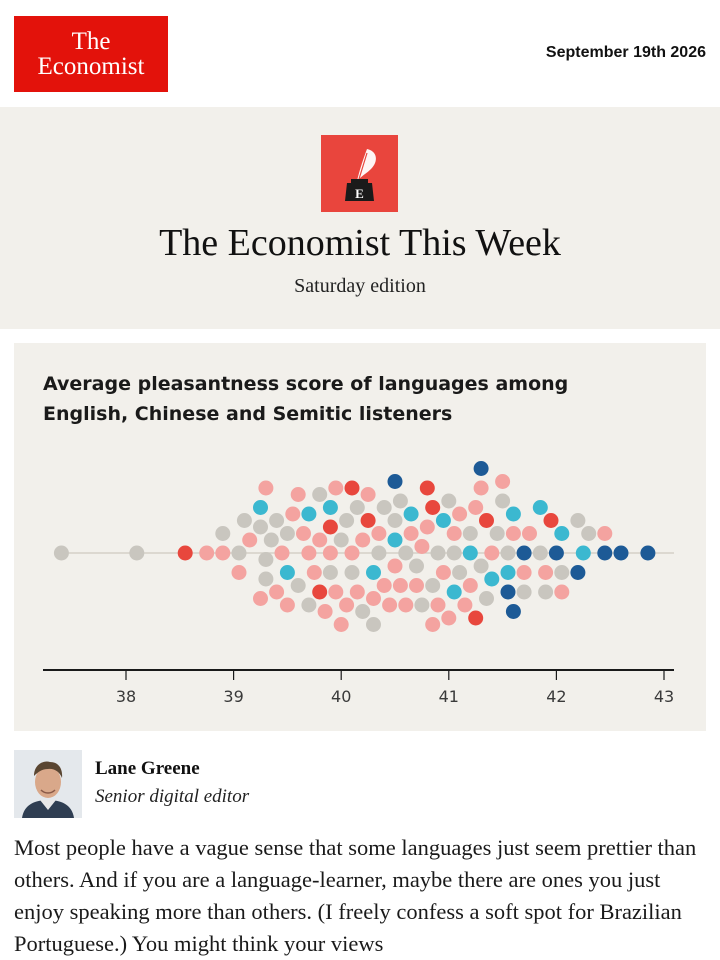 This screenshot has height=960, width=720. Describe the element at coordinates (233, 696) in the screenshot. I see `x-tick-label: 39` at that location.